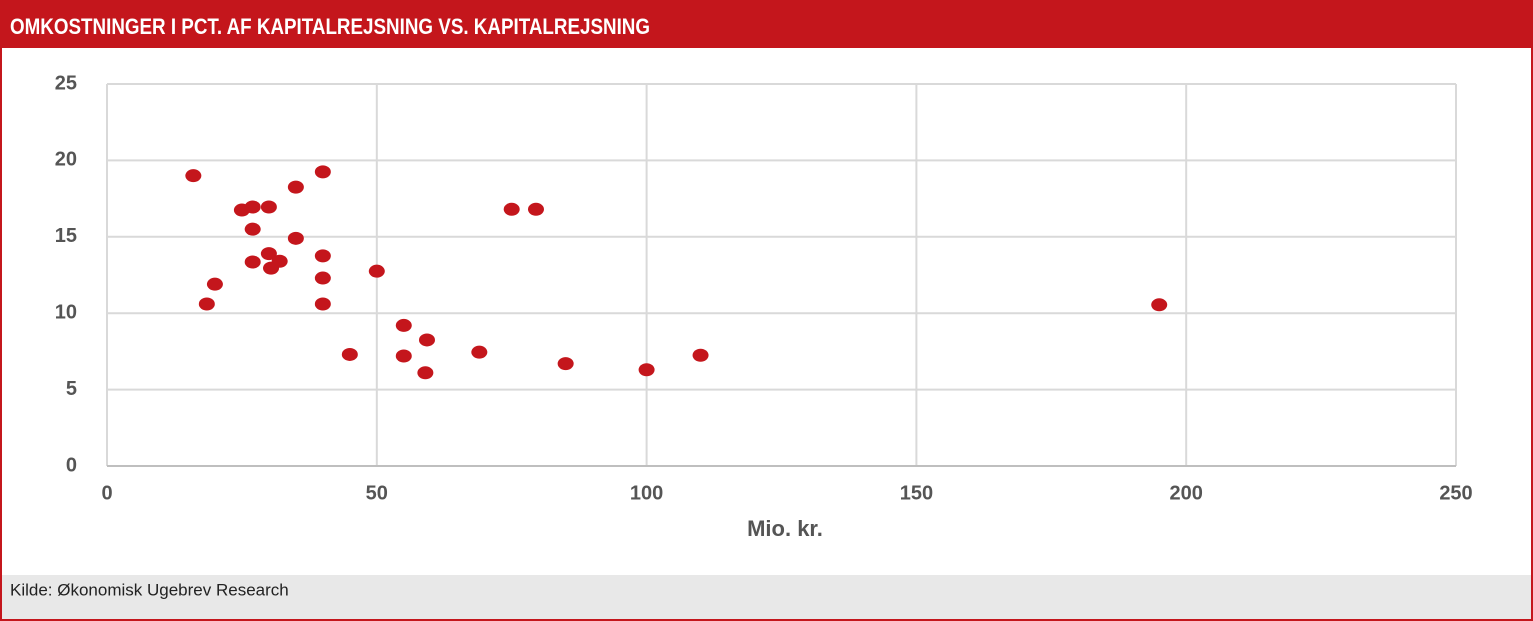 The image size is (1533, 621). Describe the element at coordinates (66, 312) in the screenshot. I see `y-tick-label: 10` at that location.